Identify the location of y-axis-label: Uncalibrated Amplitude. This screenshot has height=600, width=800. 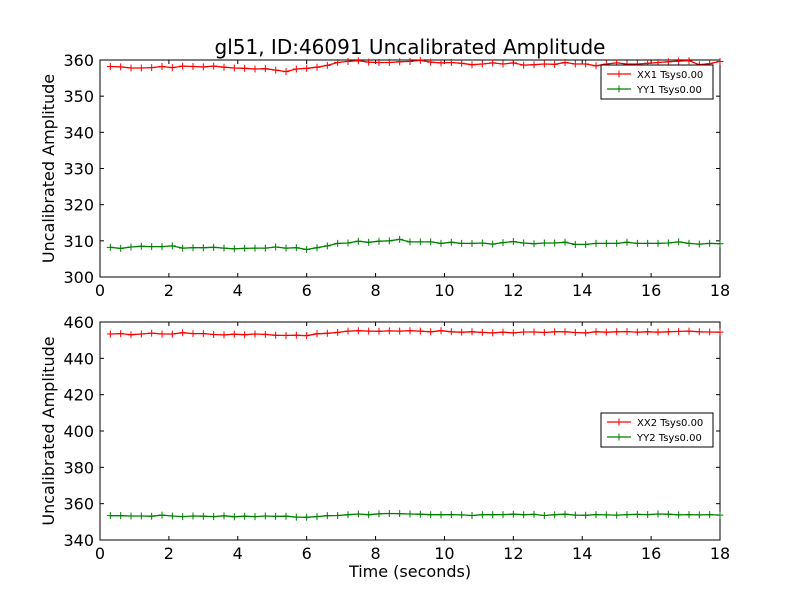
(48, 168).